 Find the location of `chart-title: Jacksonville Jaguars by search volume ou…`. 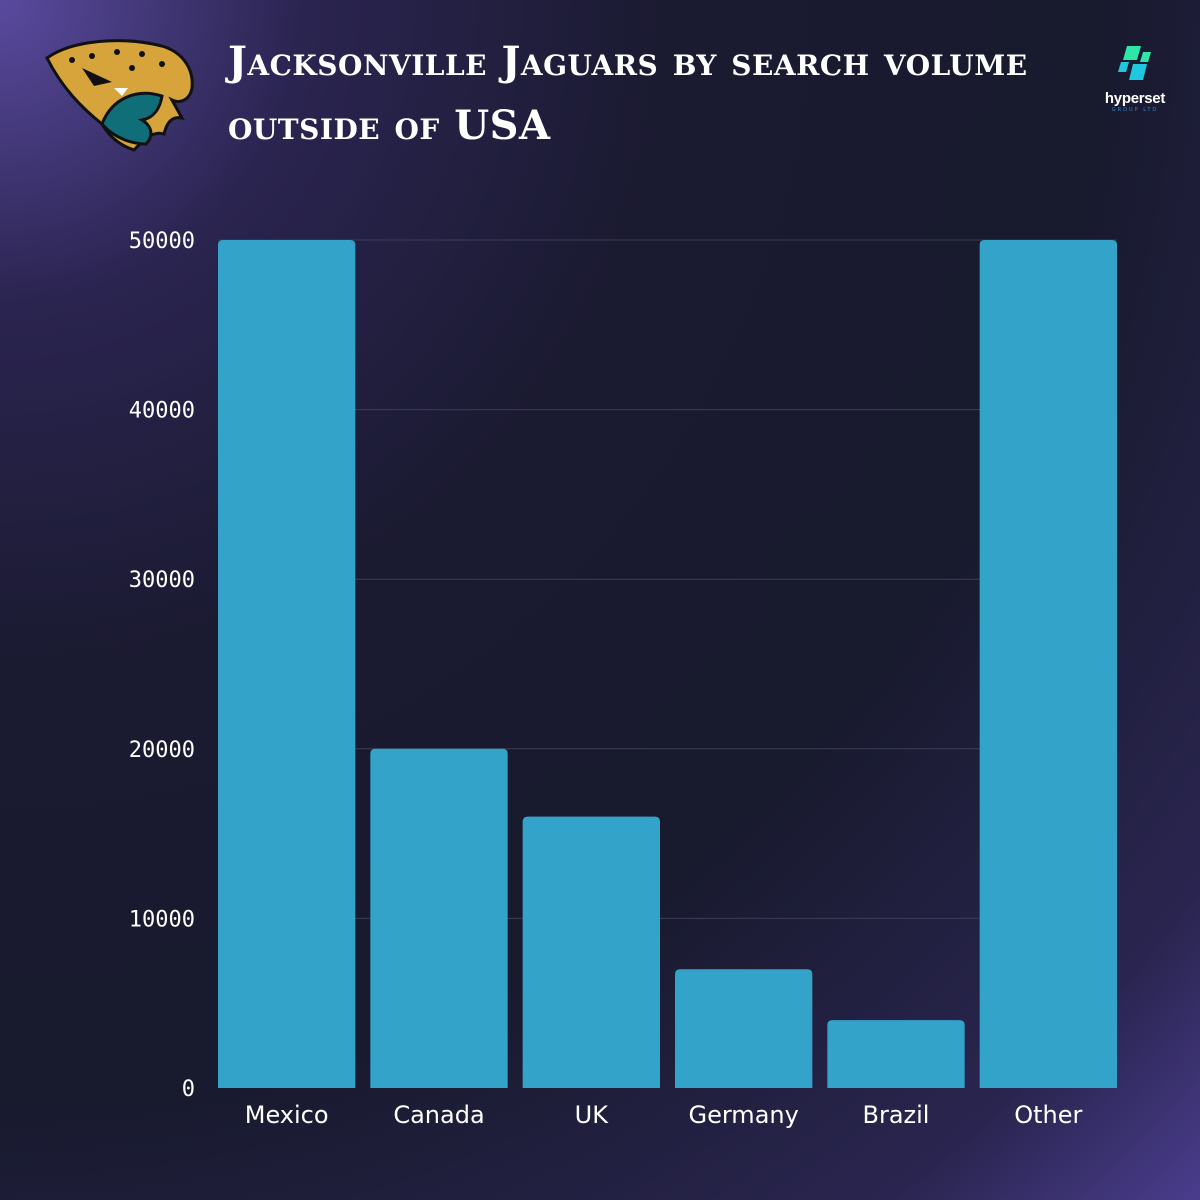

chart-title: Jacksonville Jaguars by search volume ou… is located at coordinates (628, 93).